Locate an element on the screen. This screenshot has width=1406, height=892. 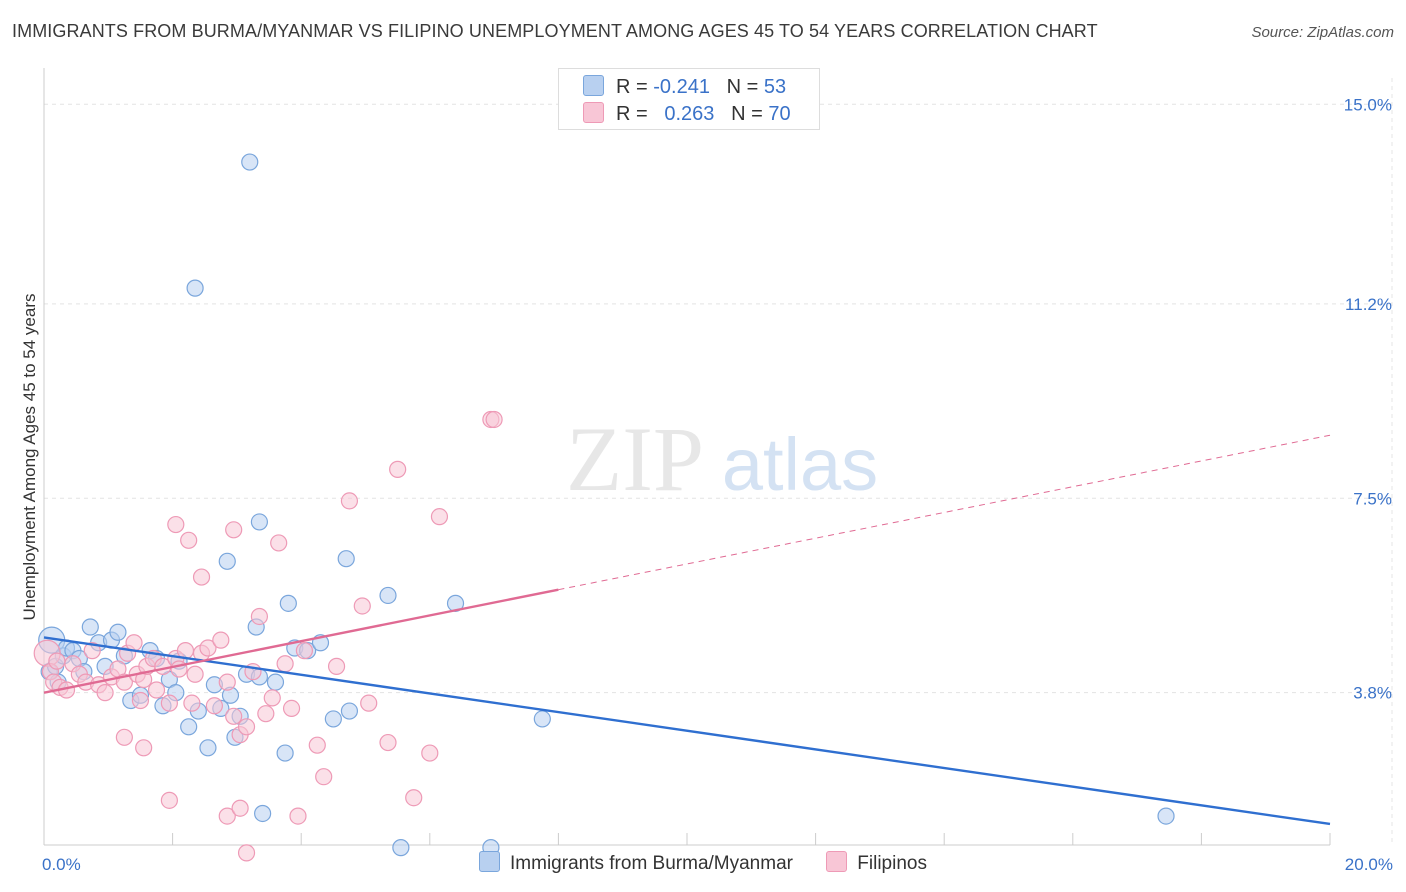
y-tick-label: 7.5% is located at coordinates (1372, 498).